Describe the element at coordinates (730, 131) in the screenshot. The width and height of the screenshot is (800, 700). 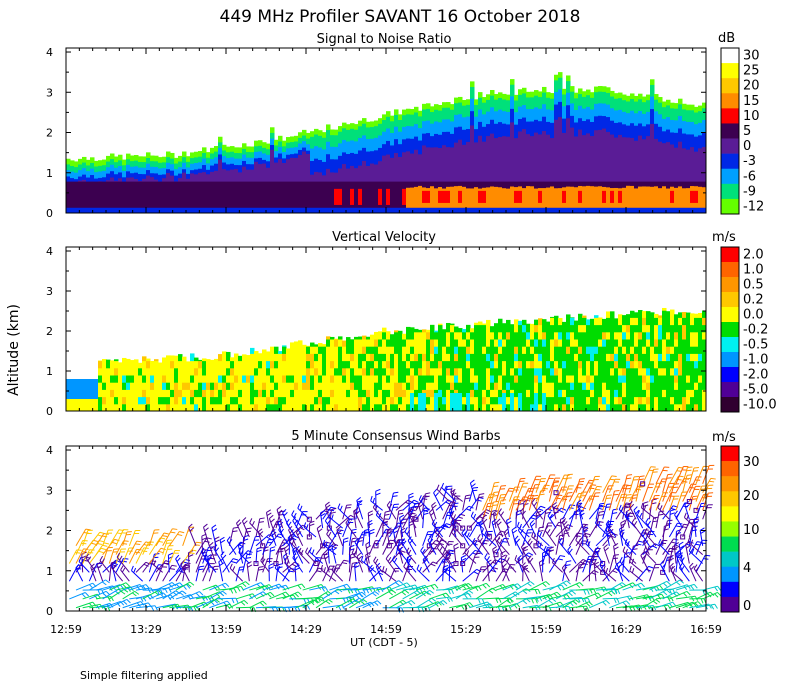
I see `colorbar-frame` at that location.